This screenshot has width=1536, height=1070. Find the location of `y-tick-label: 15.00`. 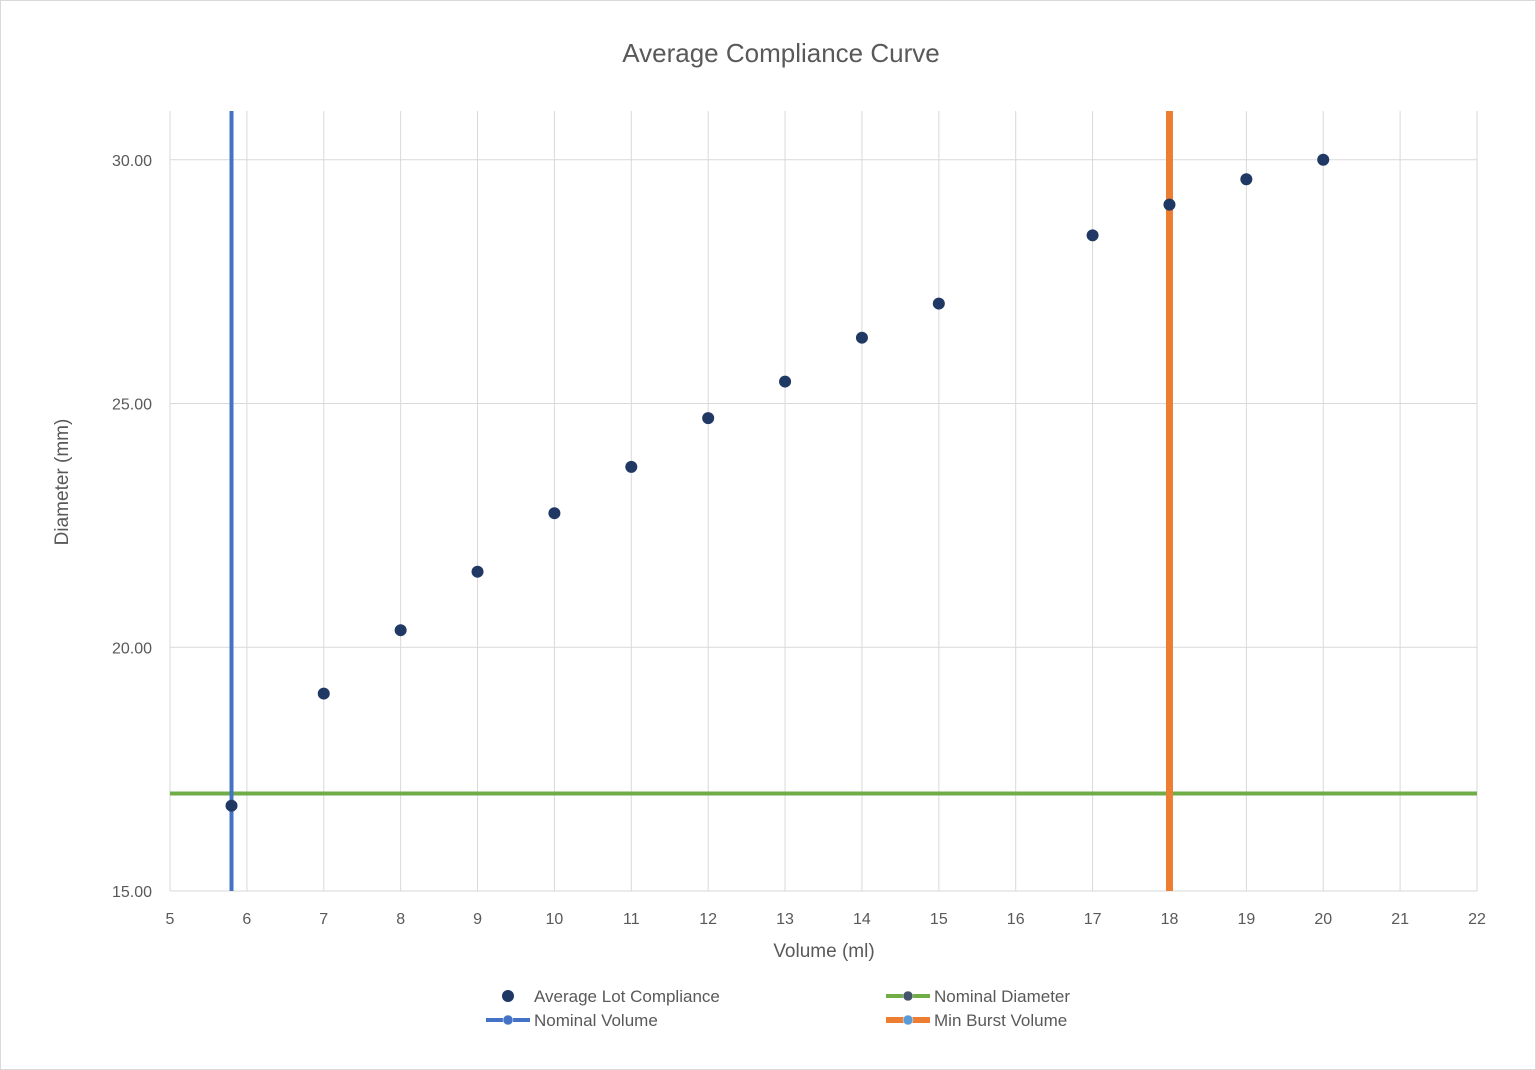

y-tick-label: 15.00 is located at coordinates (132, 892).